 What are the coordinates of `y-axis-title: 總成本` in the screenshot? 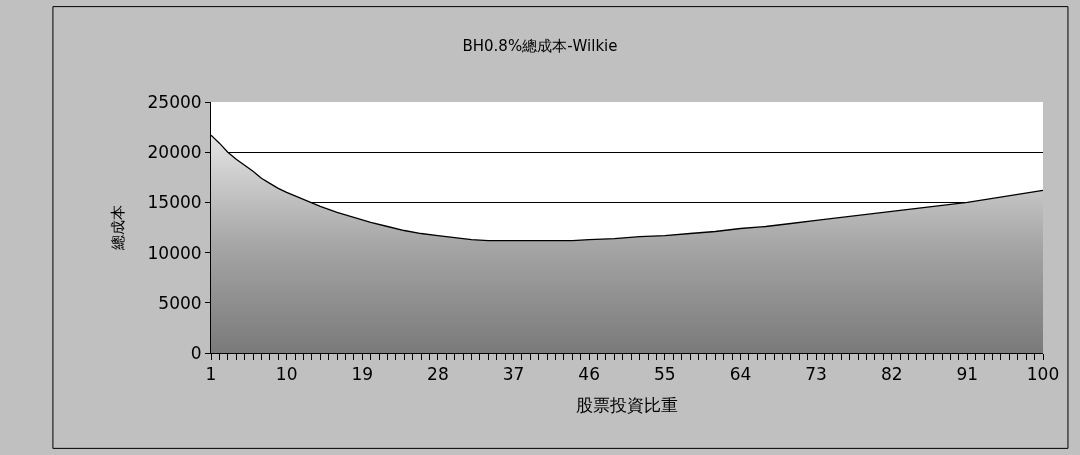 It's located at (117, 228).